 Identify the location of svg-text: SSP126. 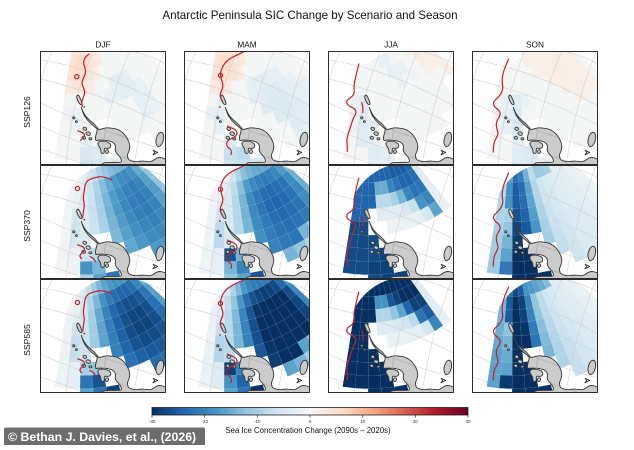
(27, 112).